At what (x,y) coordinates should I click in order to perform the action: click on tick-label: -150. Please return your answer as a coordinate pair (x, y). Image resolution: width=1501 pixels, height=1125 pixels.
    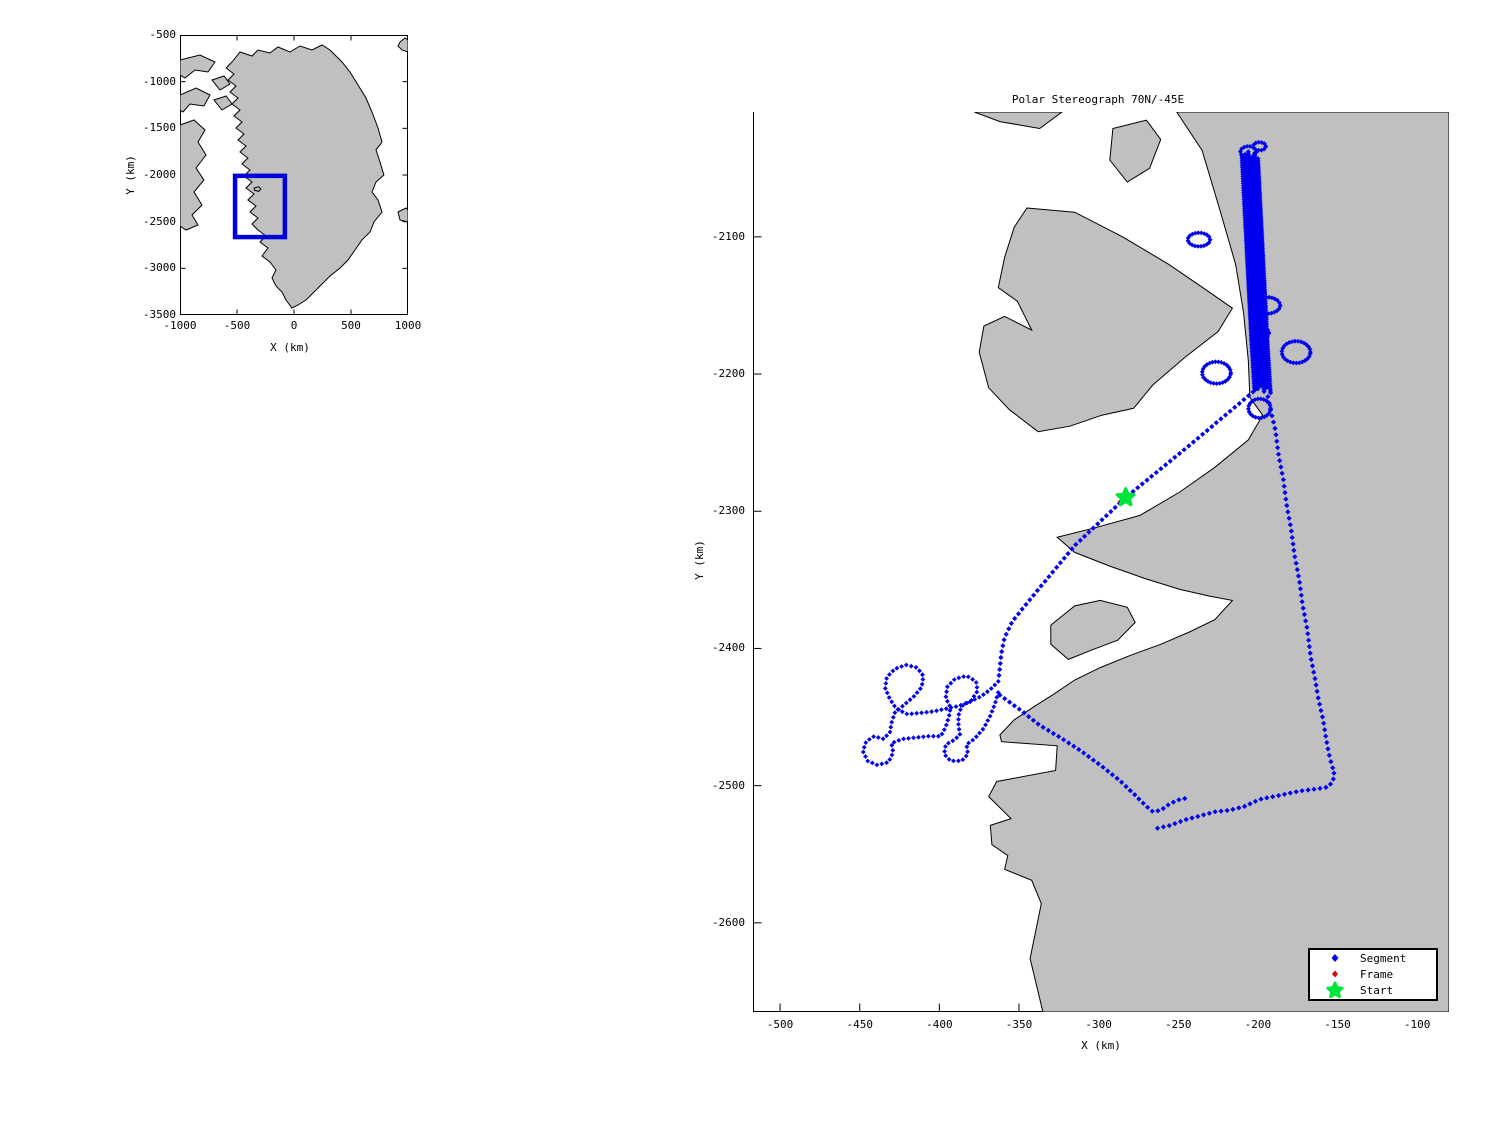
    Looking at the image, I should click on (1337, 1024).